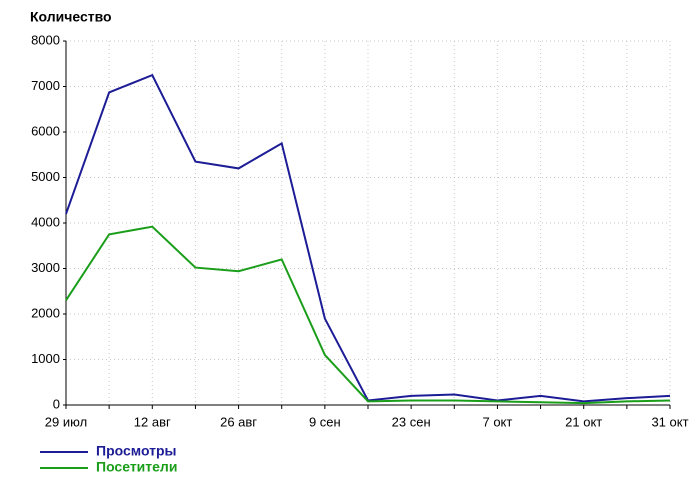 The width and height of the screenshot is (700, 477). Describe the element at coordinates (71, 17) in the screenshot. I see `chart-title: Количество` at that location.